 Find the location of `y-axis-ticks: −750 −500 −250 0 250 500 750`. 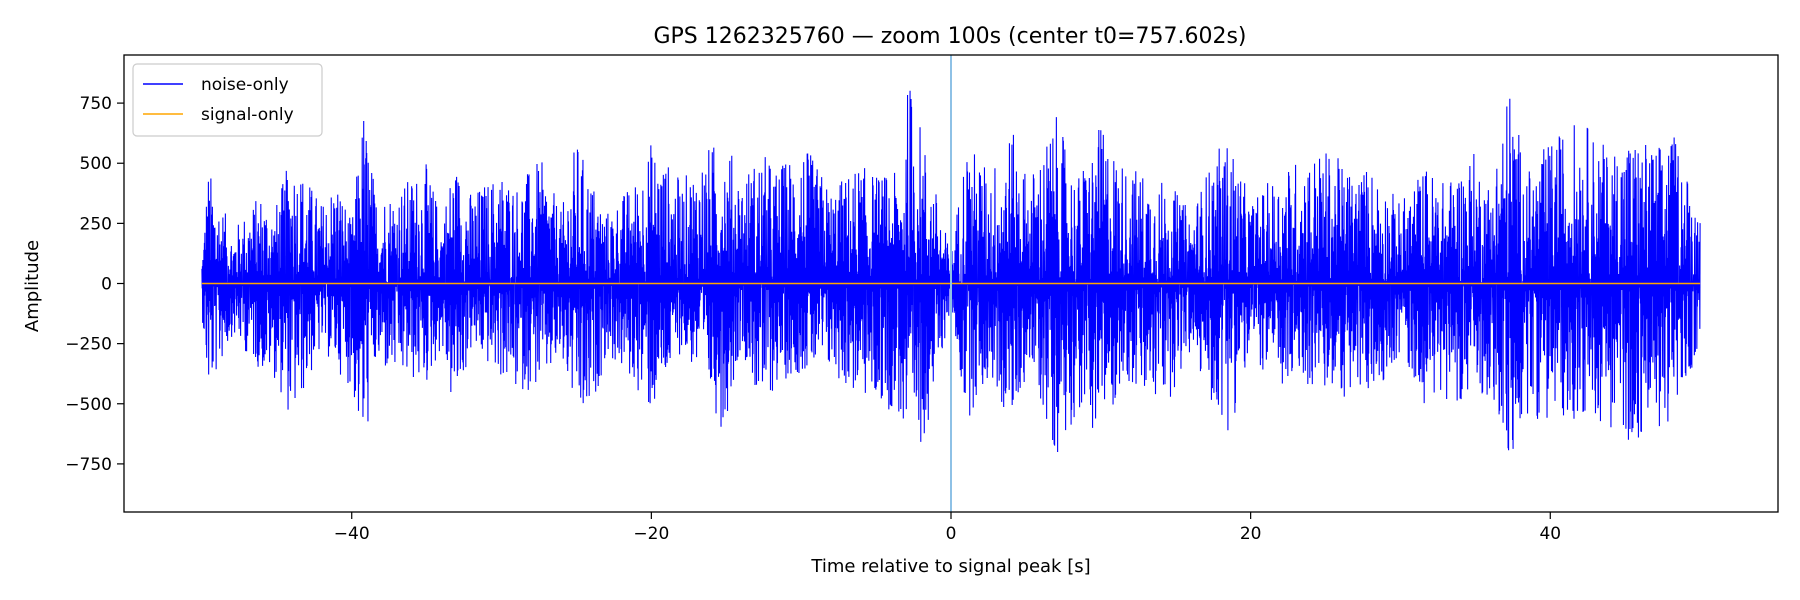

y-axis-ticks: −750 −500 −250 0 250 500 750 is located at coordinates (94, 284).